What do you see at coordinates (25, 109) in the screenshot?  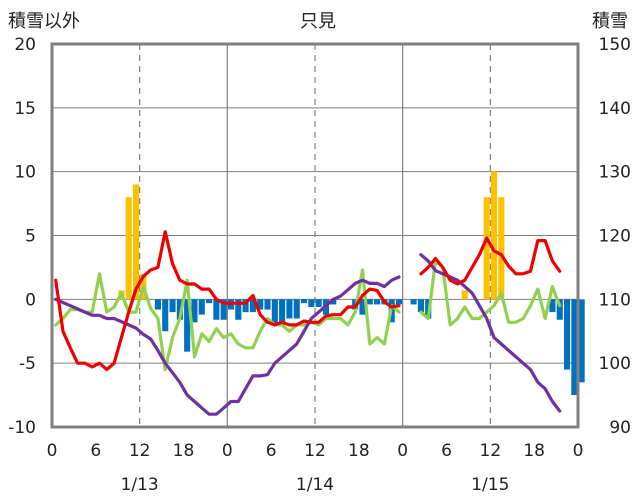 I see `left-tick-label: 15` at bounding box center [25, 109].